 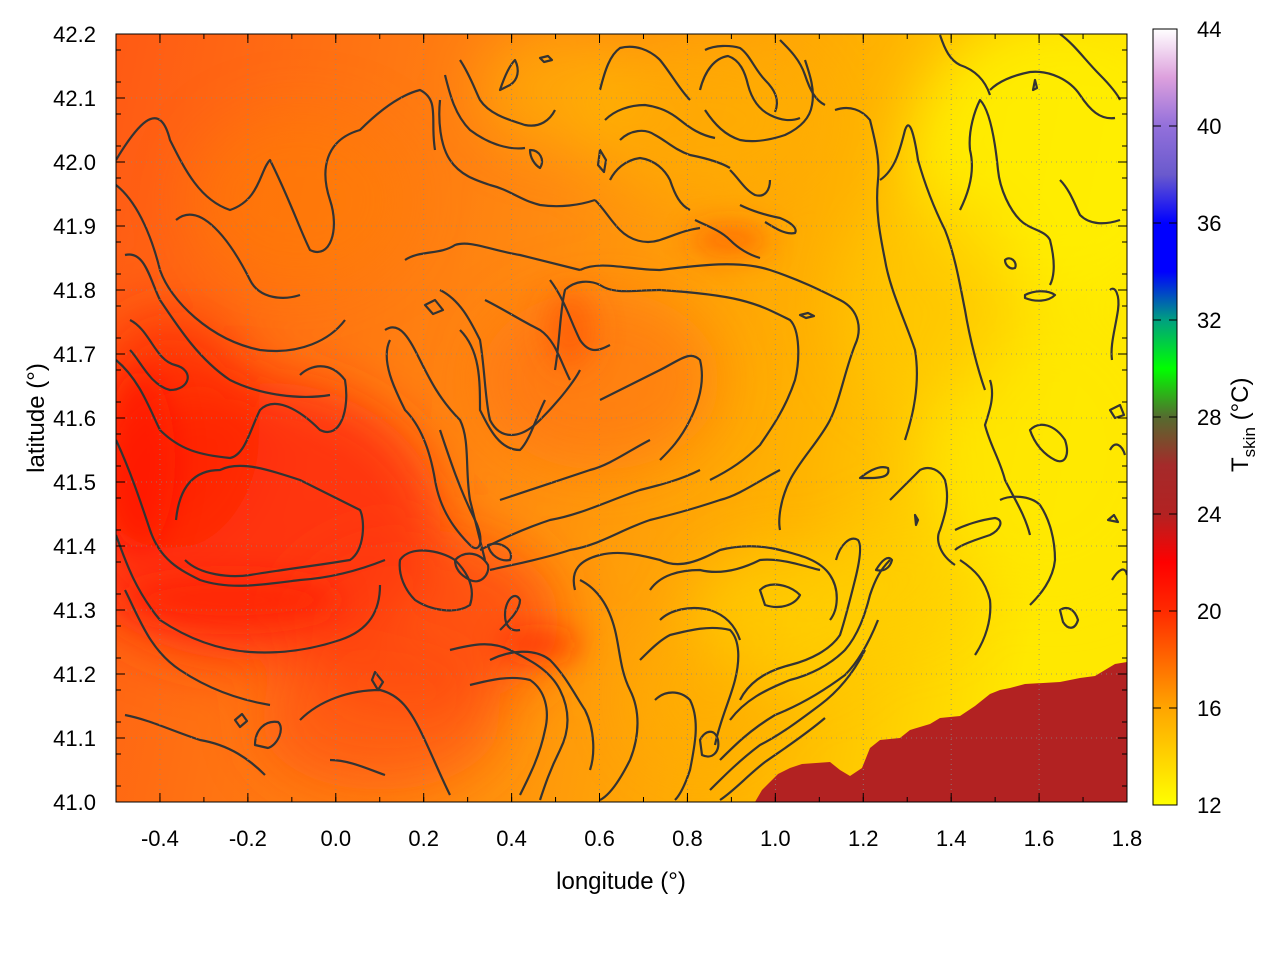 I want to click on colorbar-tick-label: 24, so click(x=1209, y=514).